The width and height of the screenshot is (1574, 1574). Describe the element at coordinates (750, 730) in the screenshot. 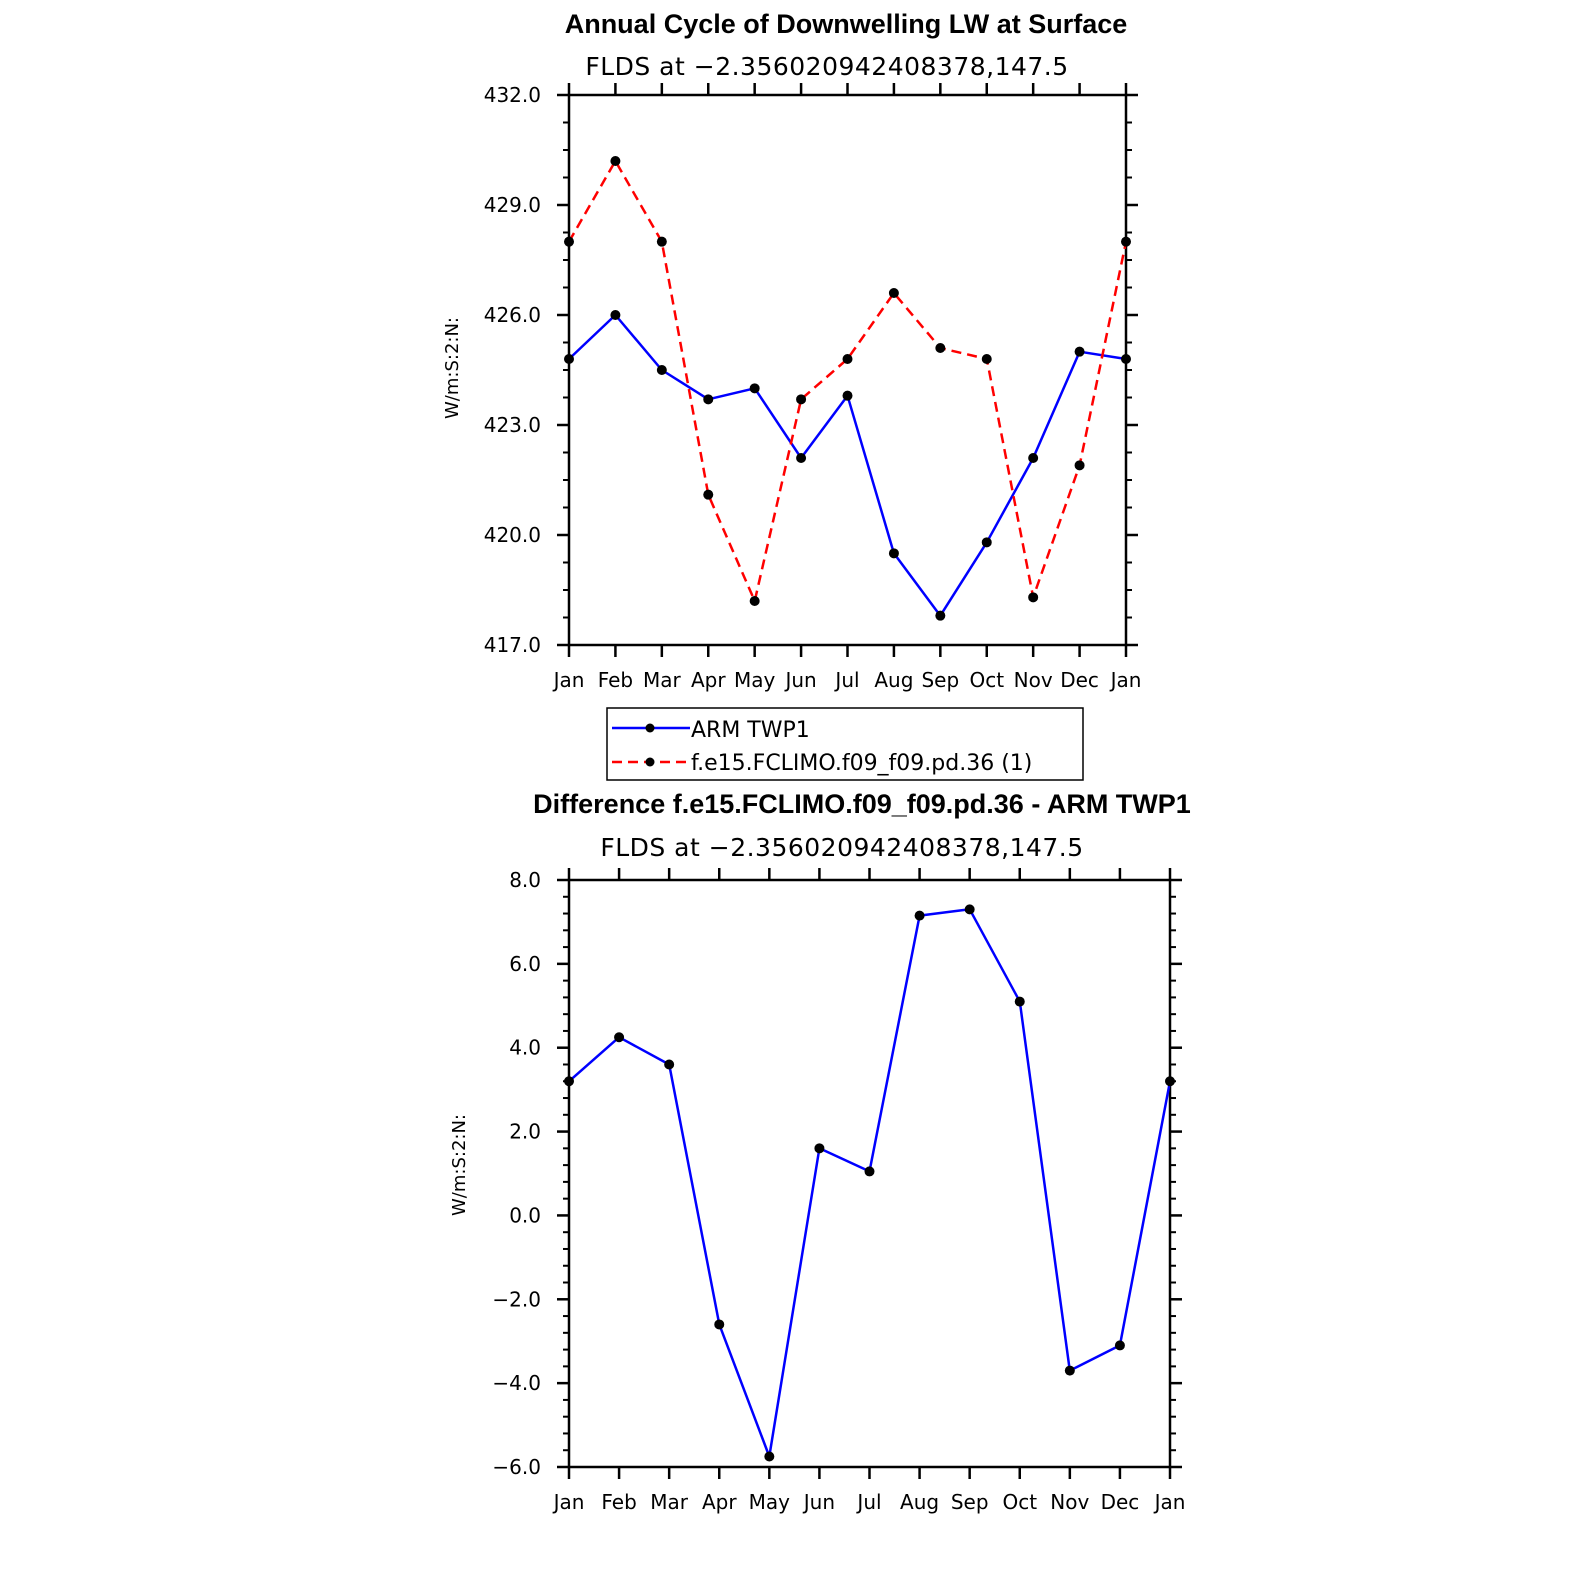

I see `legend-label-arm-twp1: ARM TWP1` at that location.